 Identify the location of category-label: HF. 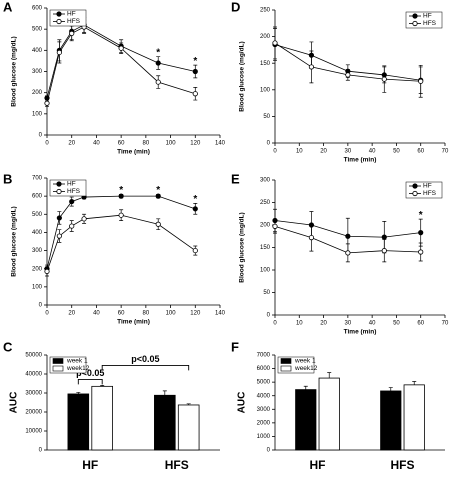
(90, 465).